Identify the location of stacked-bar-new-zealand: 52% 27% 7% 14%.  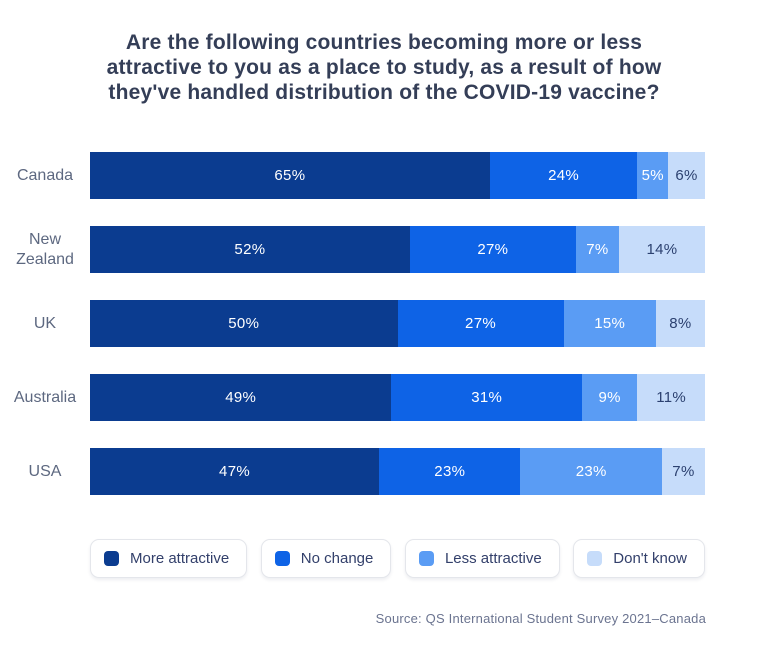
(397, 249).